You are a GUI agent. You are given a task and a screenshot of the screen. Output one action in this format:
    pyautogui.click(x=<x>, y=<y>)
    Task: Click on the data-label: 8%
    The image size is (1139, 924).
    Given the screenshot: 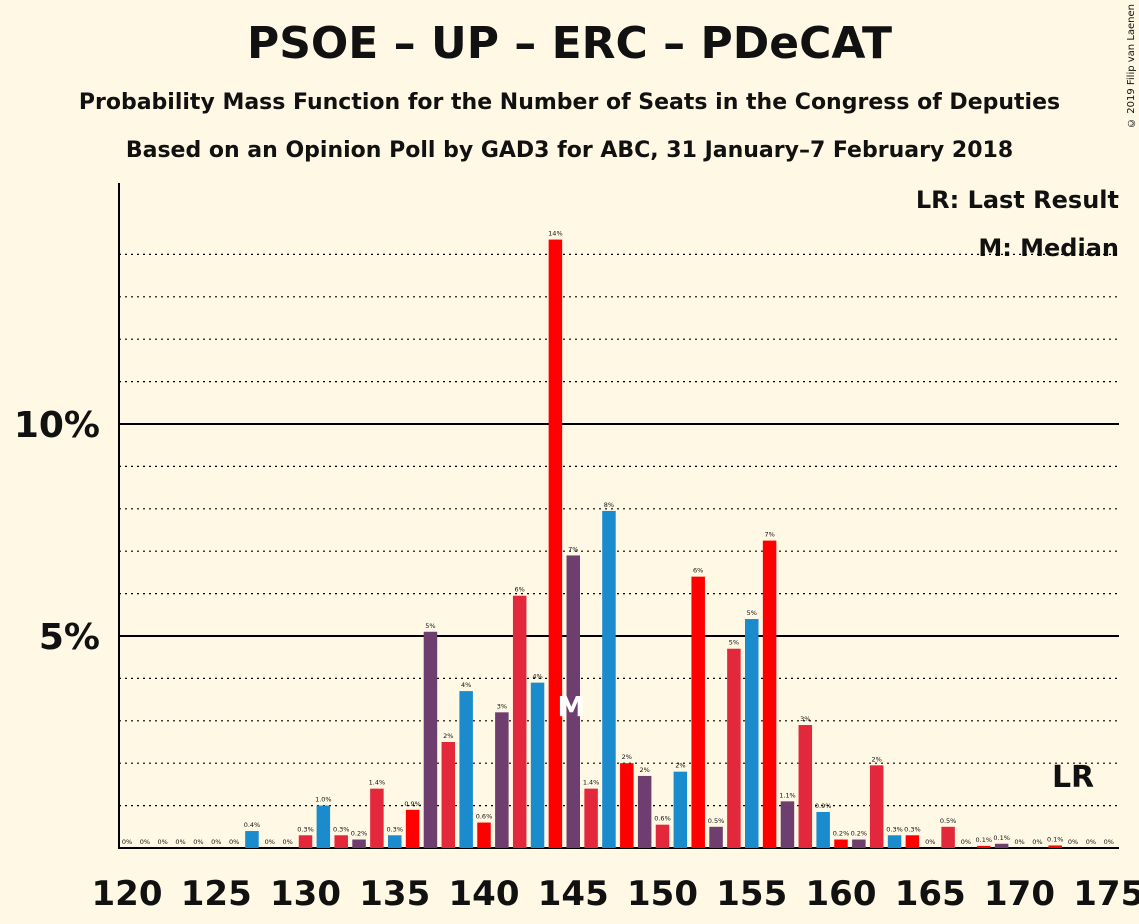 What is the action you would take?
    pyautogui.click(x=609, y=505)
    